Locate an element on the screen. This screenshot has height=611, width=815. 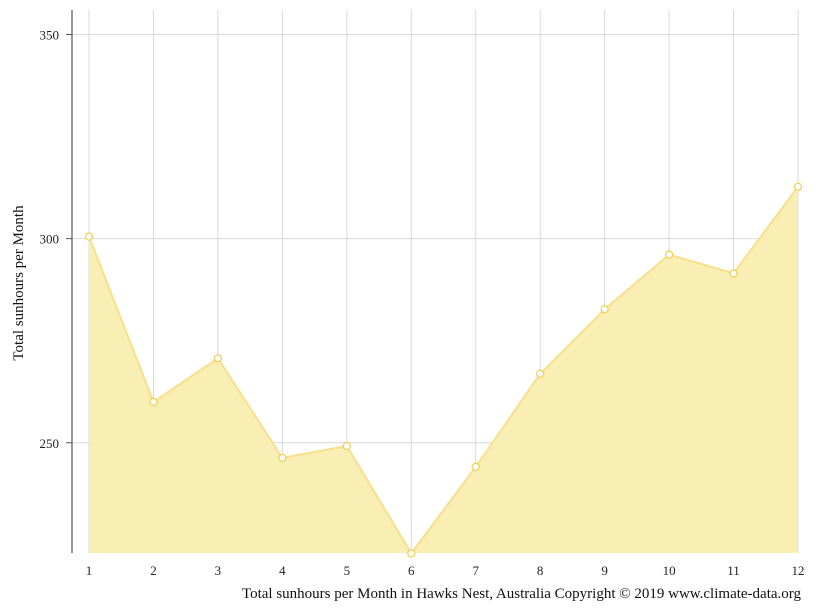
x-tick-label: 4 is located at coordinates (282, 570).